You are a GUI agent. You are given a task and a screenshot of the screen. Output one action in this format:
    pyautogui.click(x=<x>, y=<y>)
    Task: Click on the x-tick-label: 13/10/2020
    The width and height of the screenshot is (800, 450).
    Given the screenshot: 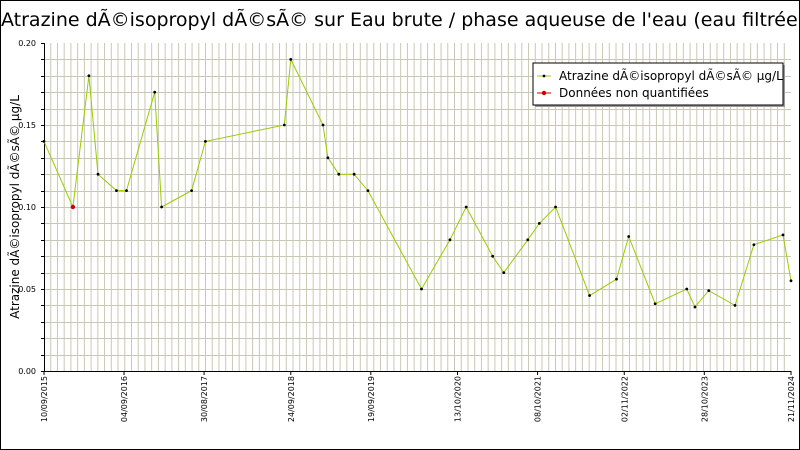 What is the action you would take?
    pyautogui.click(x=458, y=399)
    